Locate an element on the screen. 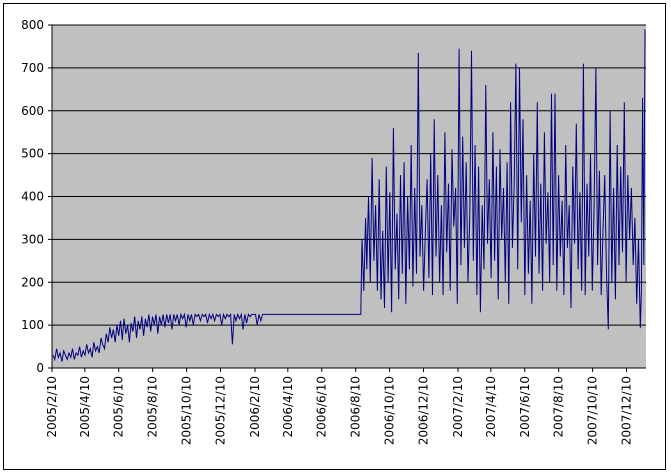 The width and height of the screenshot is (671, 475). y-axis-tick-labels: 0 100 200 300 400 500 600 700 800 is located at coordinates (36, 196).